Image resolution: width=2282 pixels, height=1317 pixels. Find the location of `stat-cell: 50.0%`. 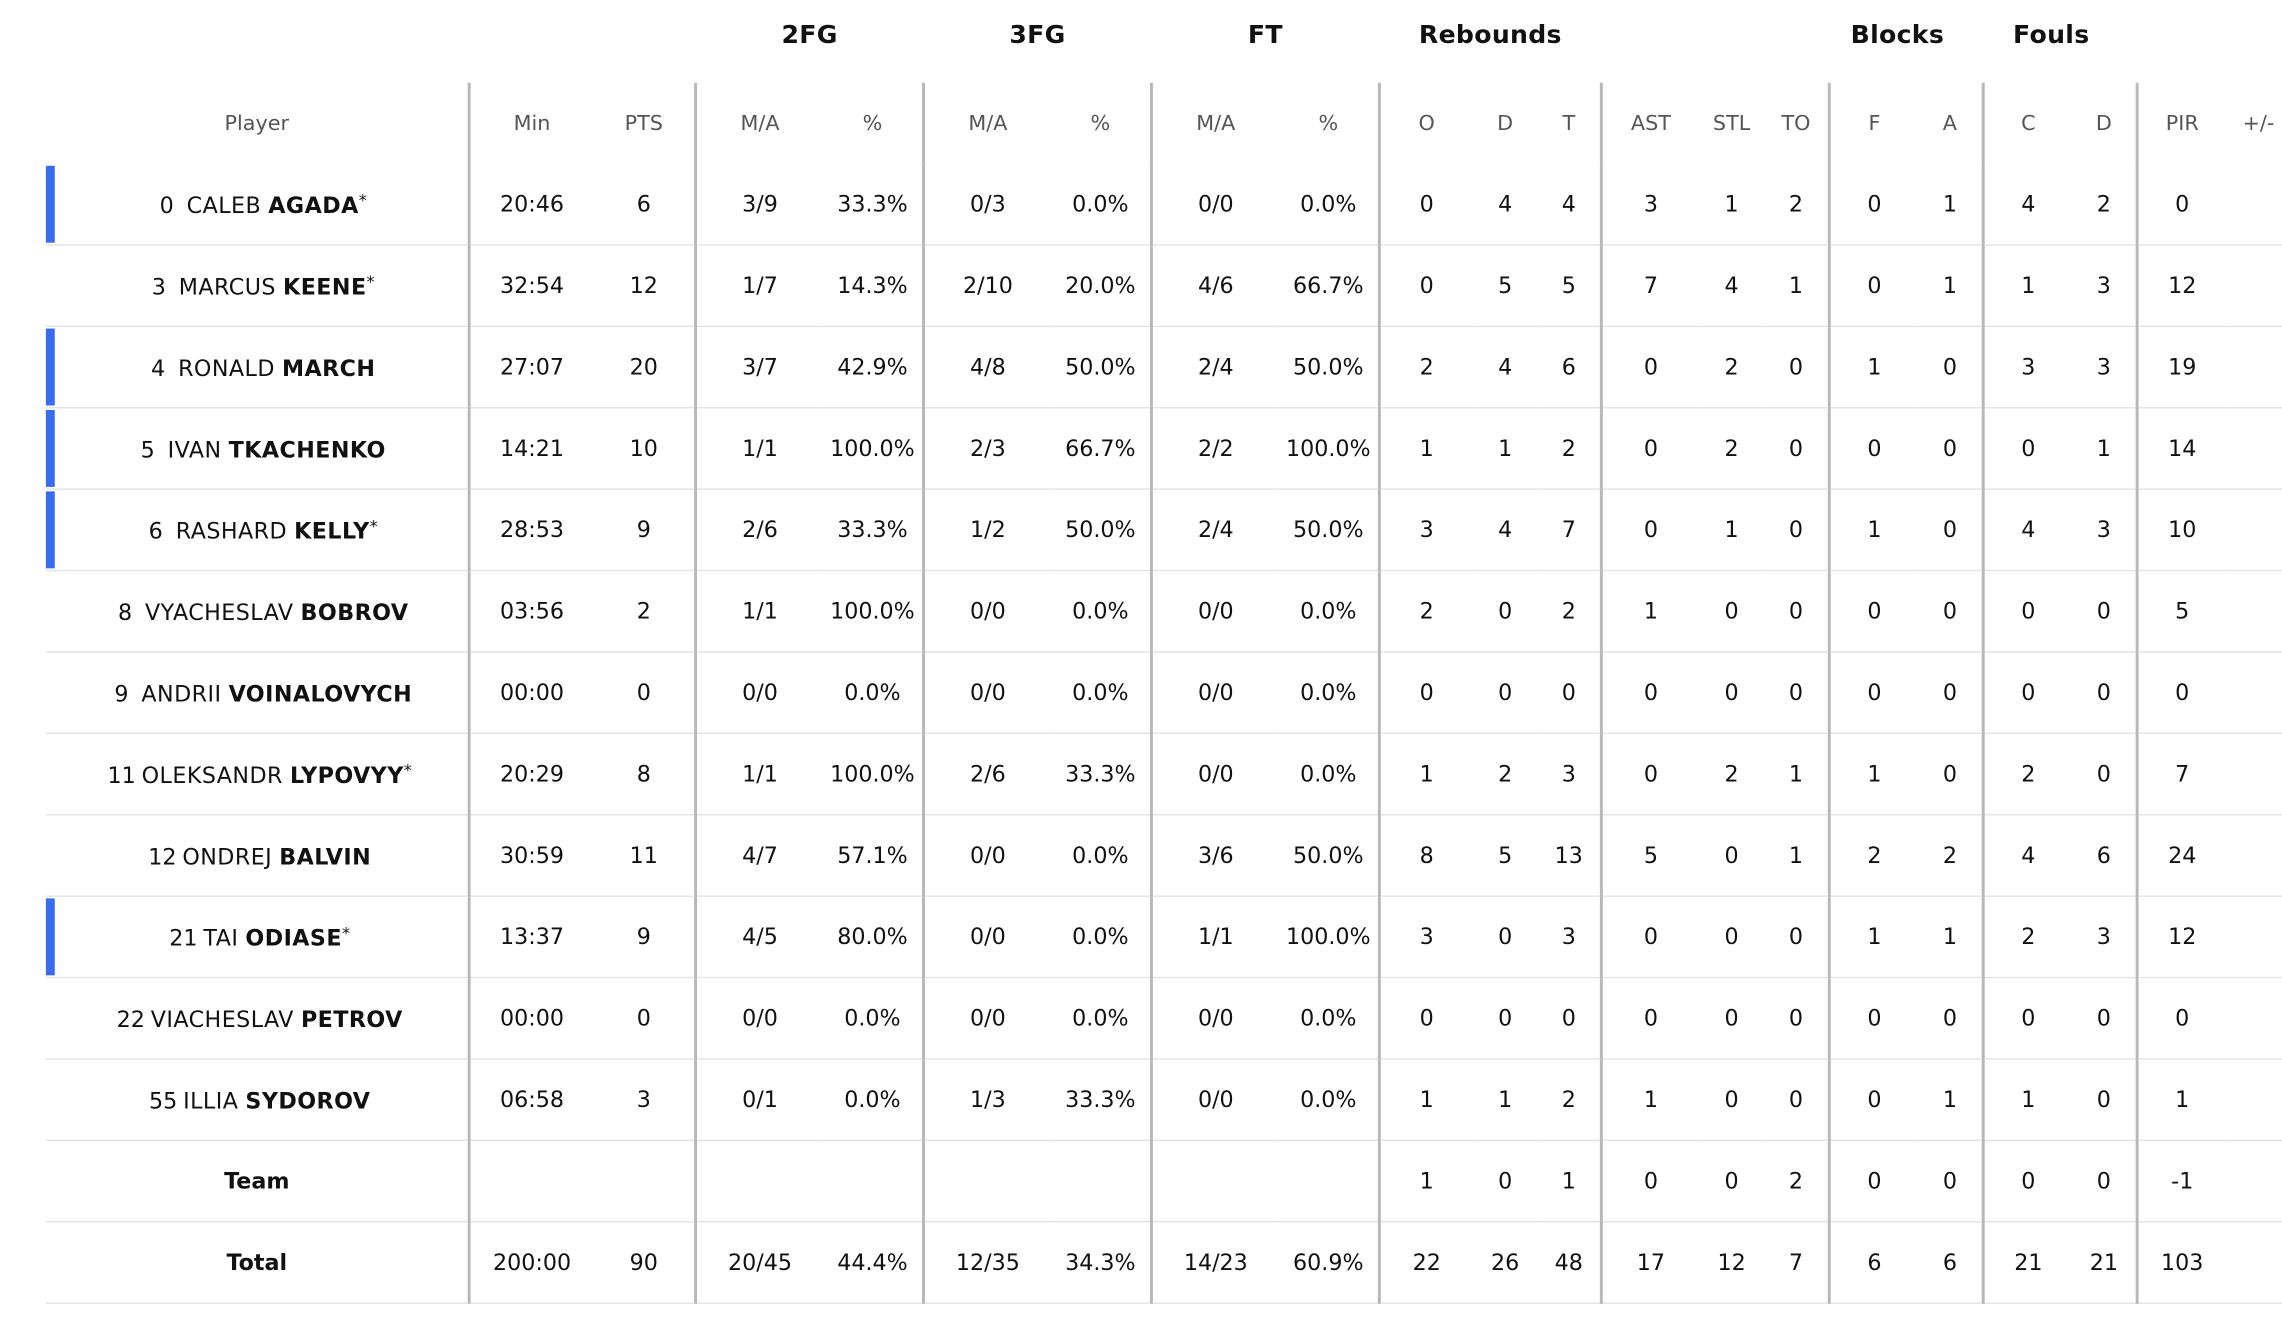

stat-cell: 50.0% is located at coordinates (1101, 367).